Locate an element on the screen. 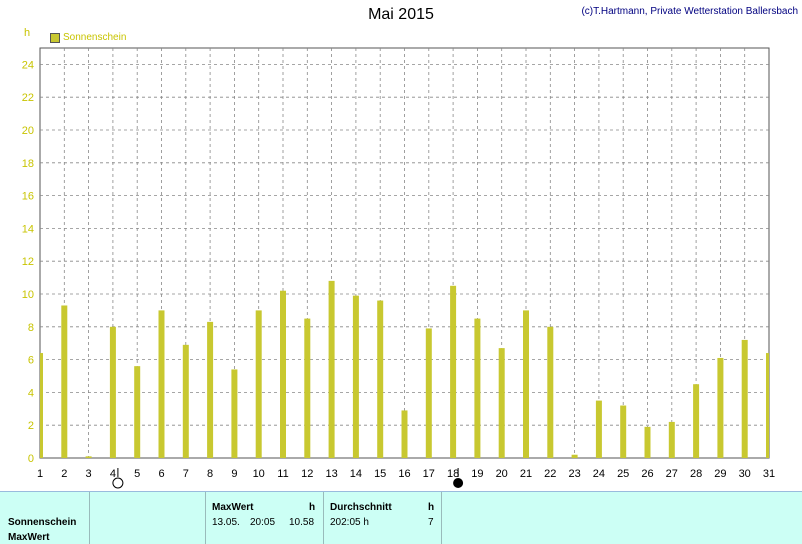 This screenshot has height=544, width=802. x-tick-label: 19 is located at coordinates (477, 474).